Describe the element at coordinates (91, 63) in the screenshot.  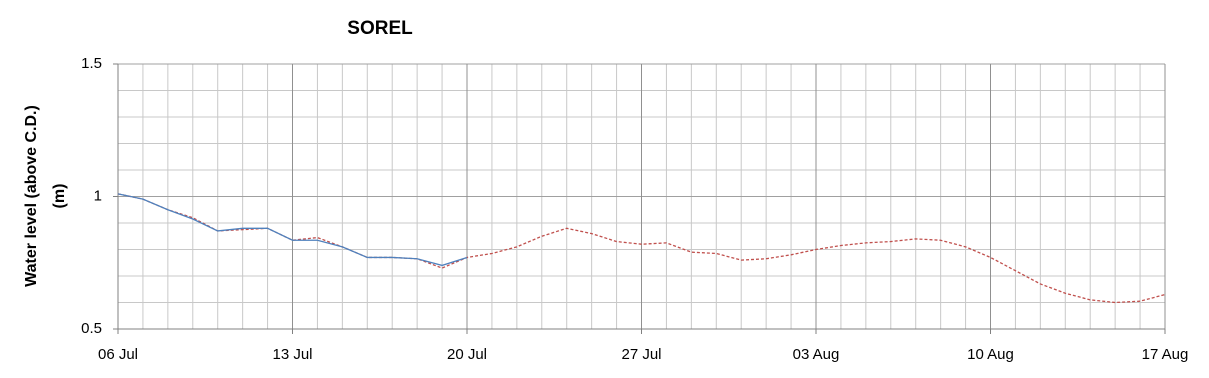
I see `y-tick-label: 1.5` at that location.